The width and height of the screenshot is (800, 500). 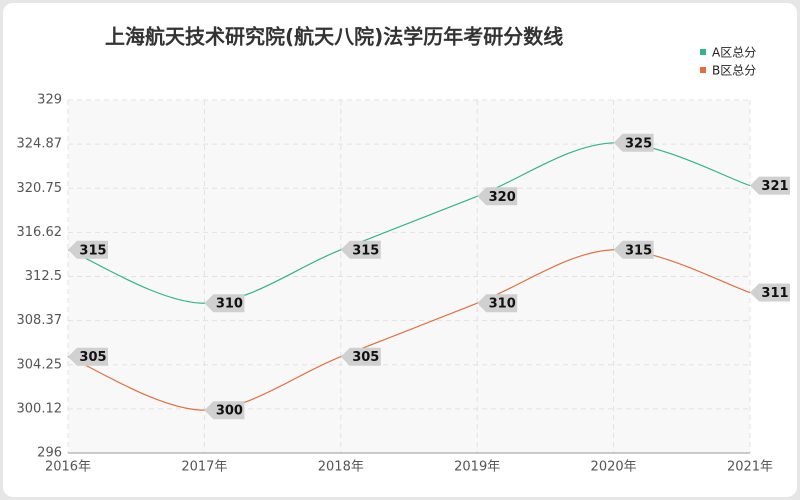 What do you see at coordinates (40, 188) in the screenshot?
I see `y-tick-label: 320.75` at bounding box center [40, 188].